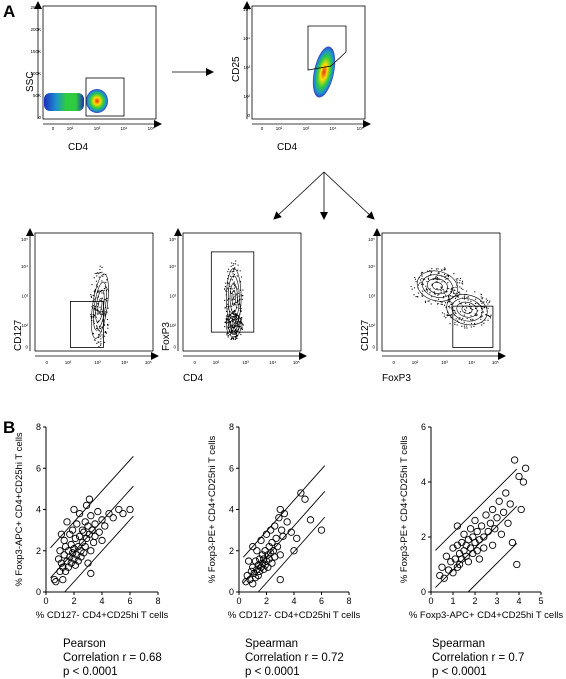 This screenshot has height=679, width=566. Describe the element at coordinates (396, 378) in the screenshot. I see `x-axis-label: FoxP3` at that location.